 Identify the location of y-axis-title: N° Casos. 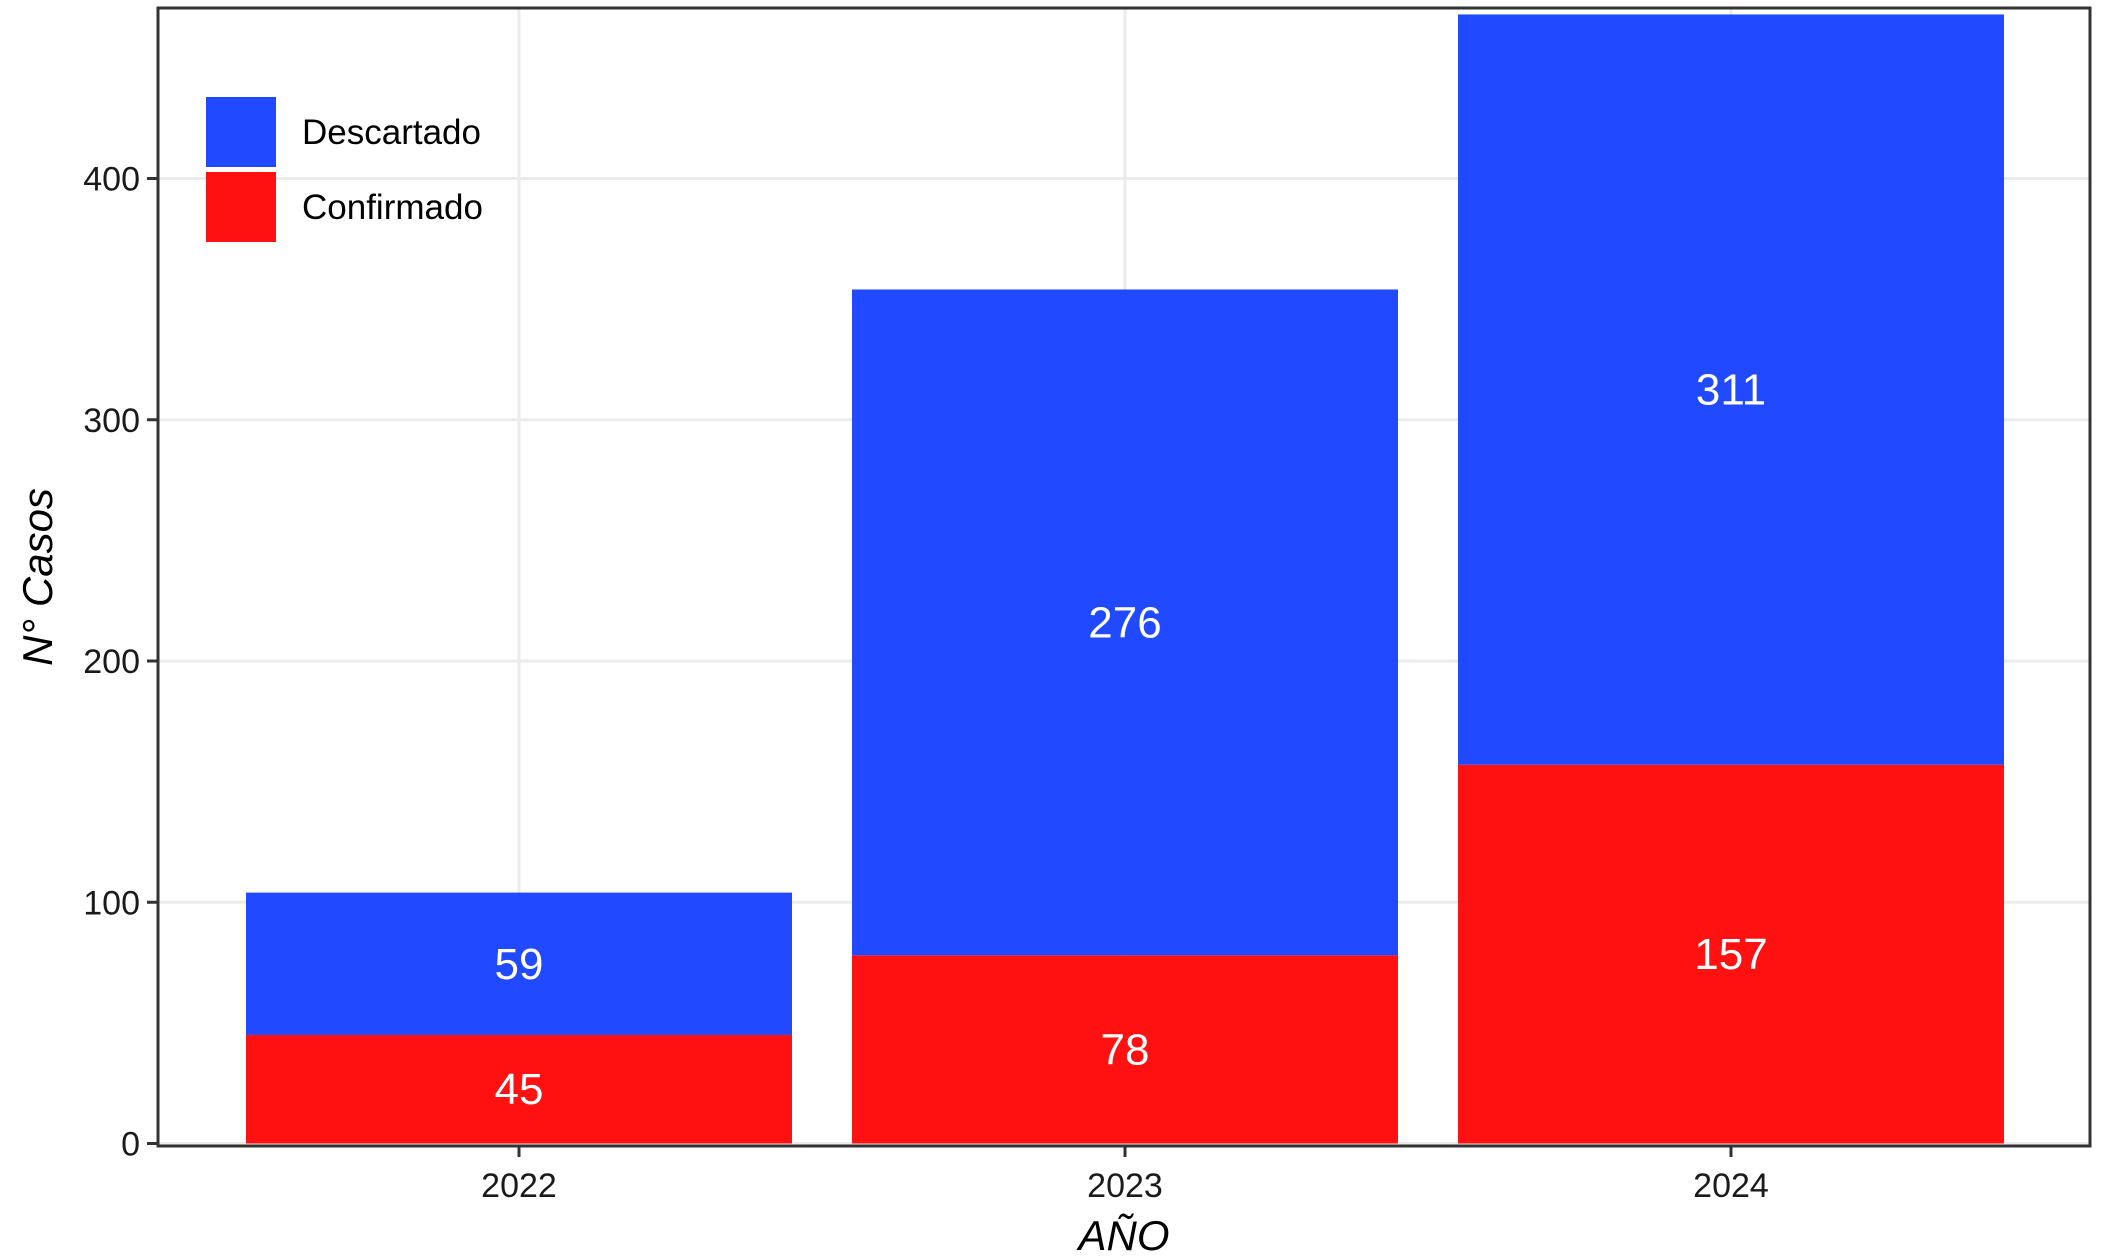
(37, 577).